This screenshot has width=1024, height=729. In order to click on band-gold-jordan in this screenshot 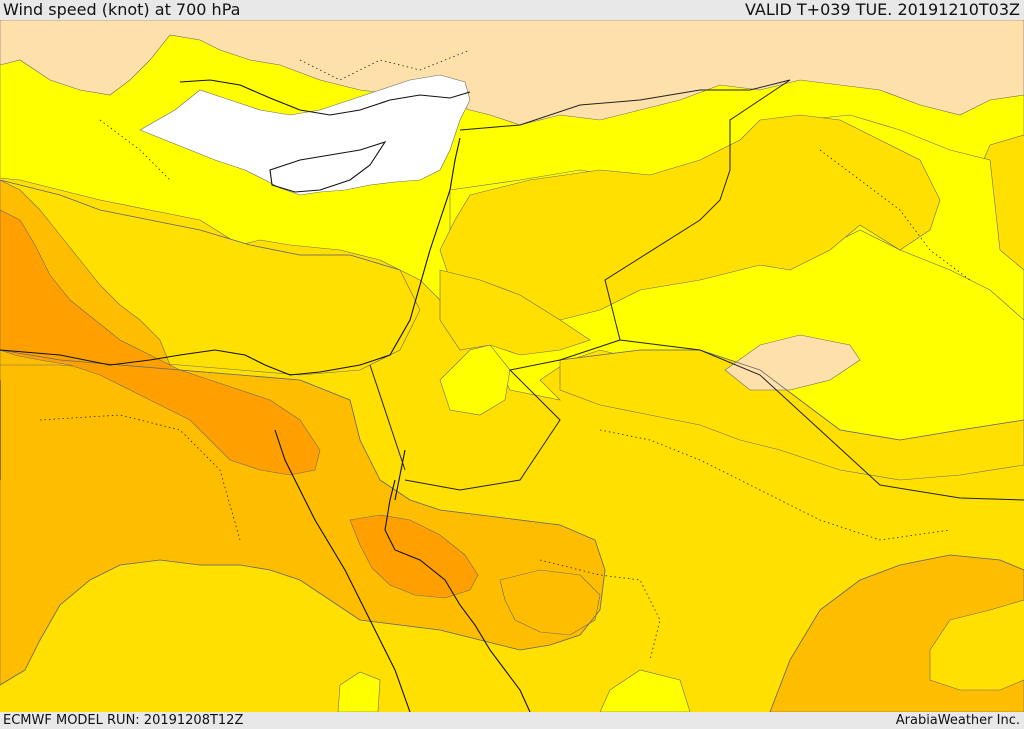, I will do `click(515, 312)`.